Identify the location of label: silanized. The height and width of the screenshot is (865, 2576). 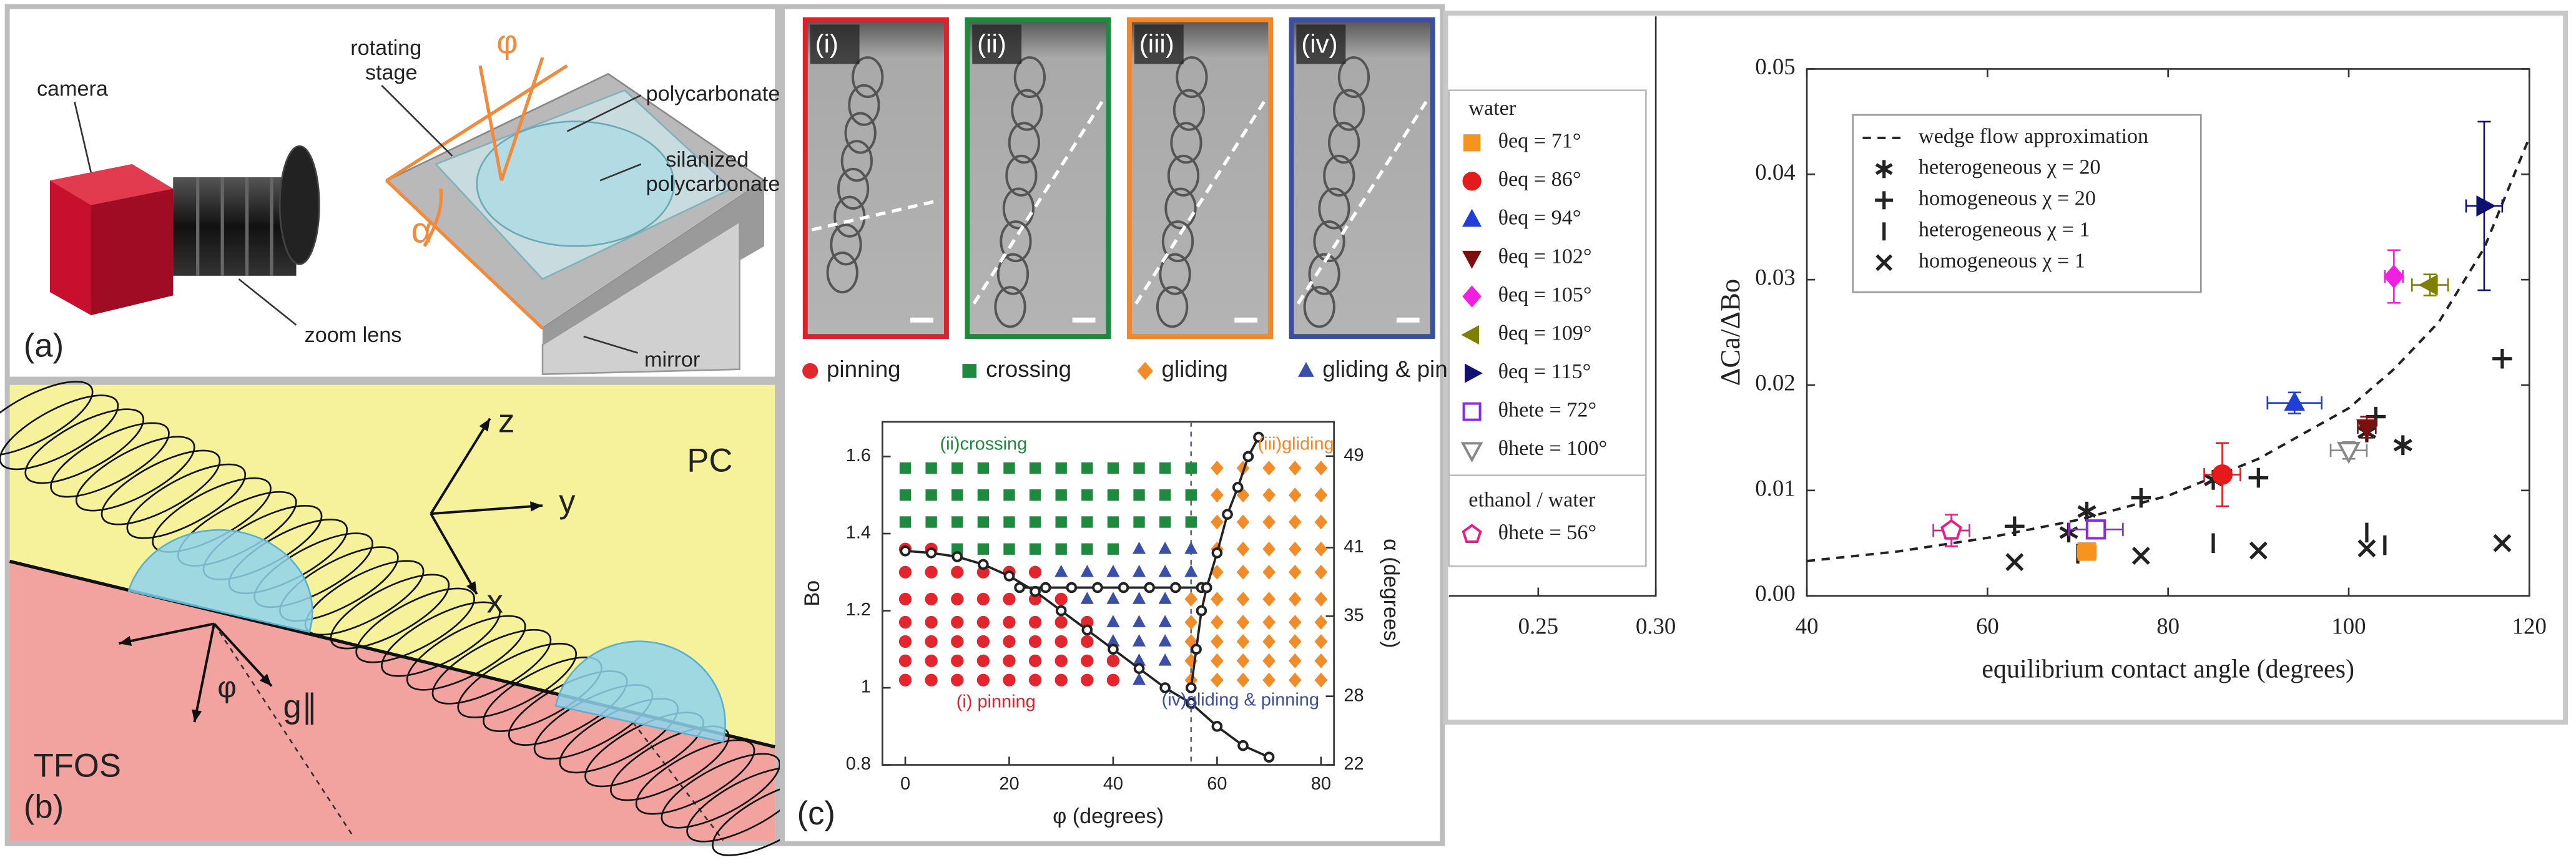
(707, 160).